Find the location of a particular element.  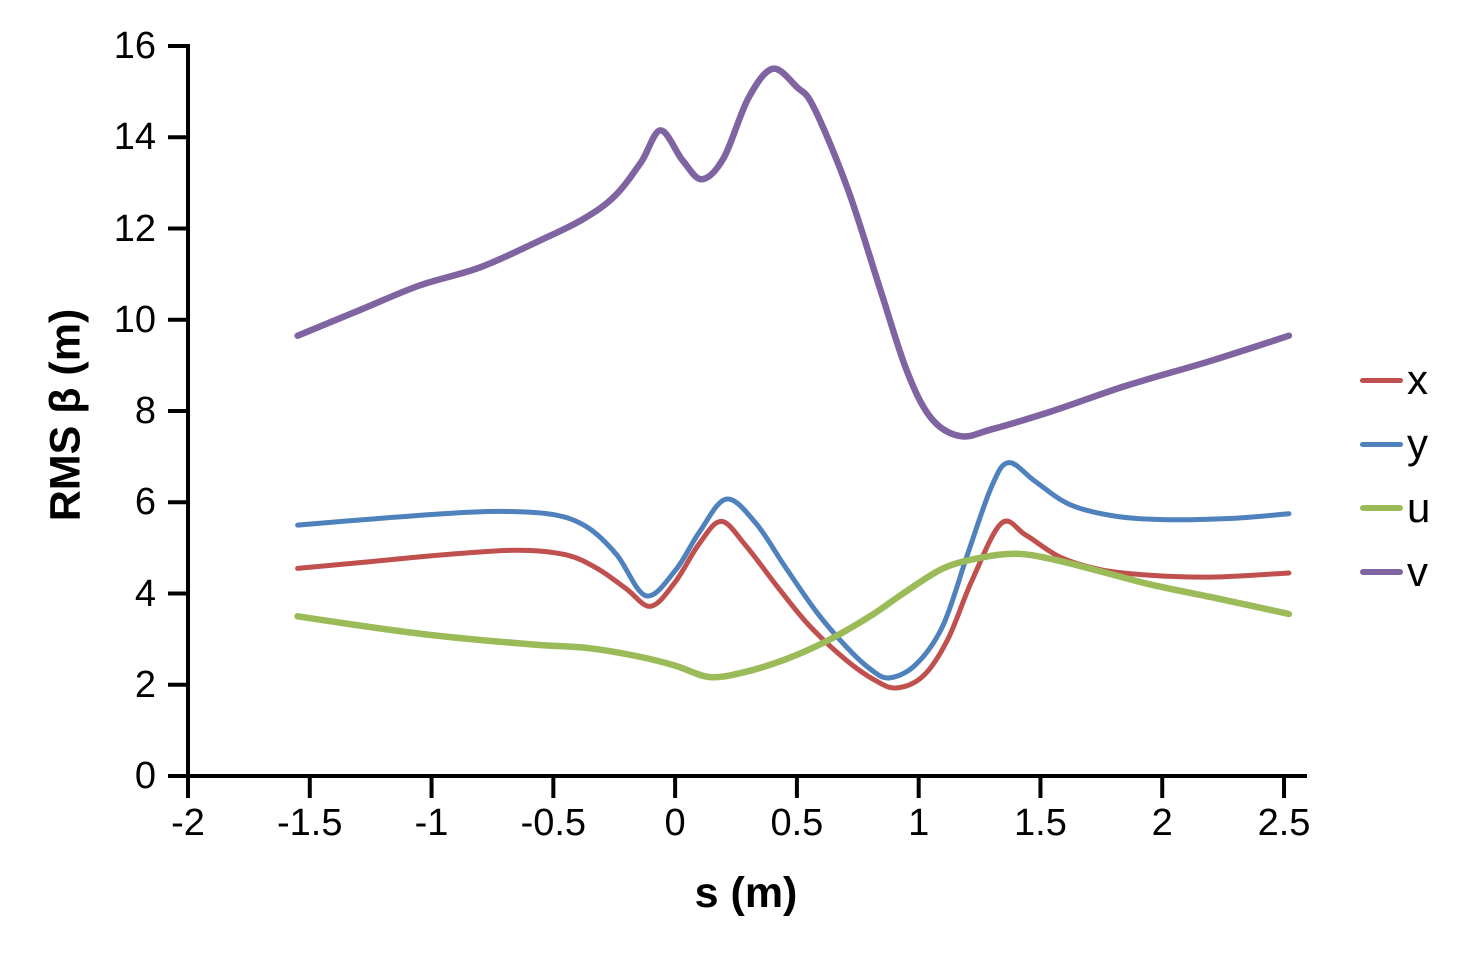

series-line-u is located at coordinates (793, 615).